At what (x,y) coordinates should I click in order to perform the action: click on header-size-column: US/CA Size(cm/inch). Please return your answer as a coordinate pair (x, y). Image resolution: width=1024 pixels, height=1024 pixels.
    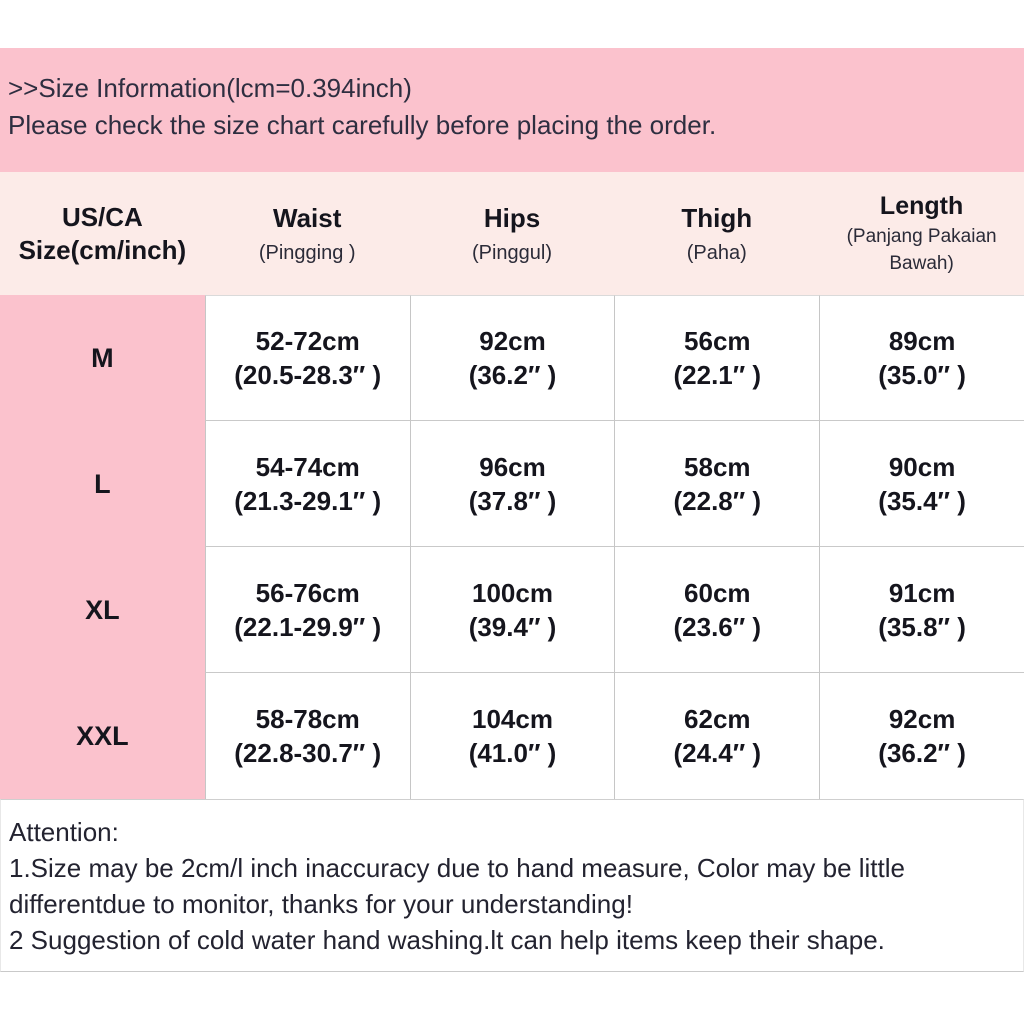
    Looking at the image, I should click on (102, 233).